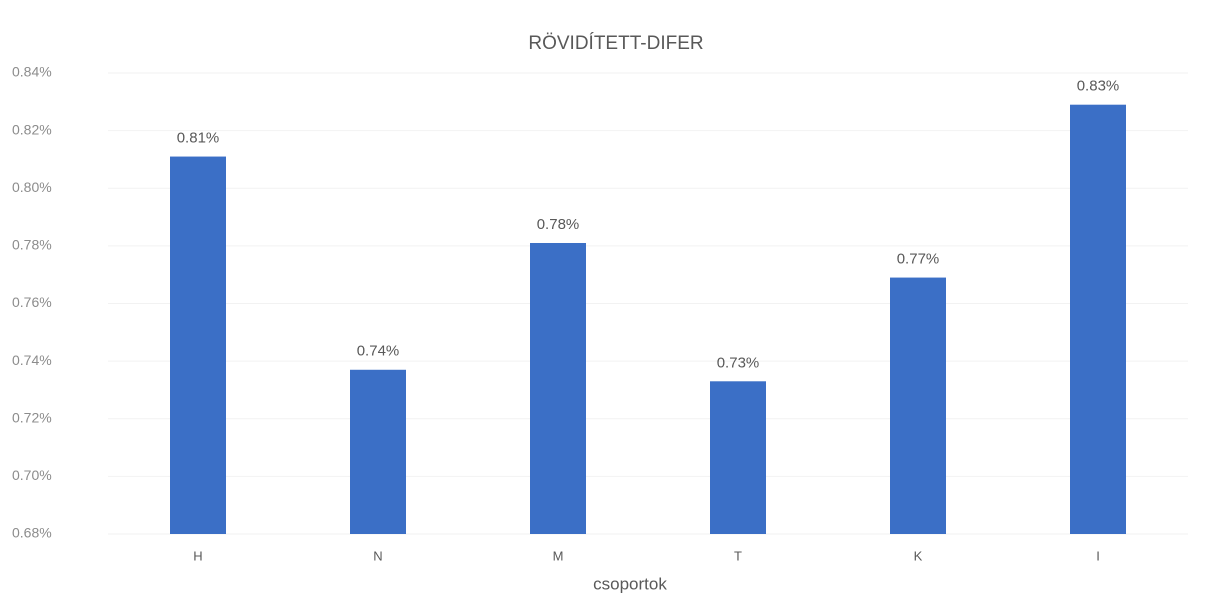 Image resolution: width=1211 pixels, height=601 pixels. Describe the element at coordinates (32, 187) in the screenshot. I see `y-tick-label: 0.80%` at that location.